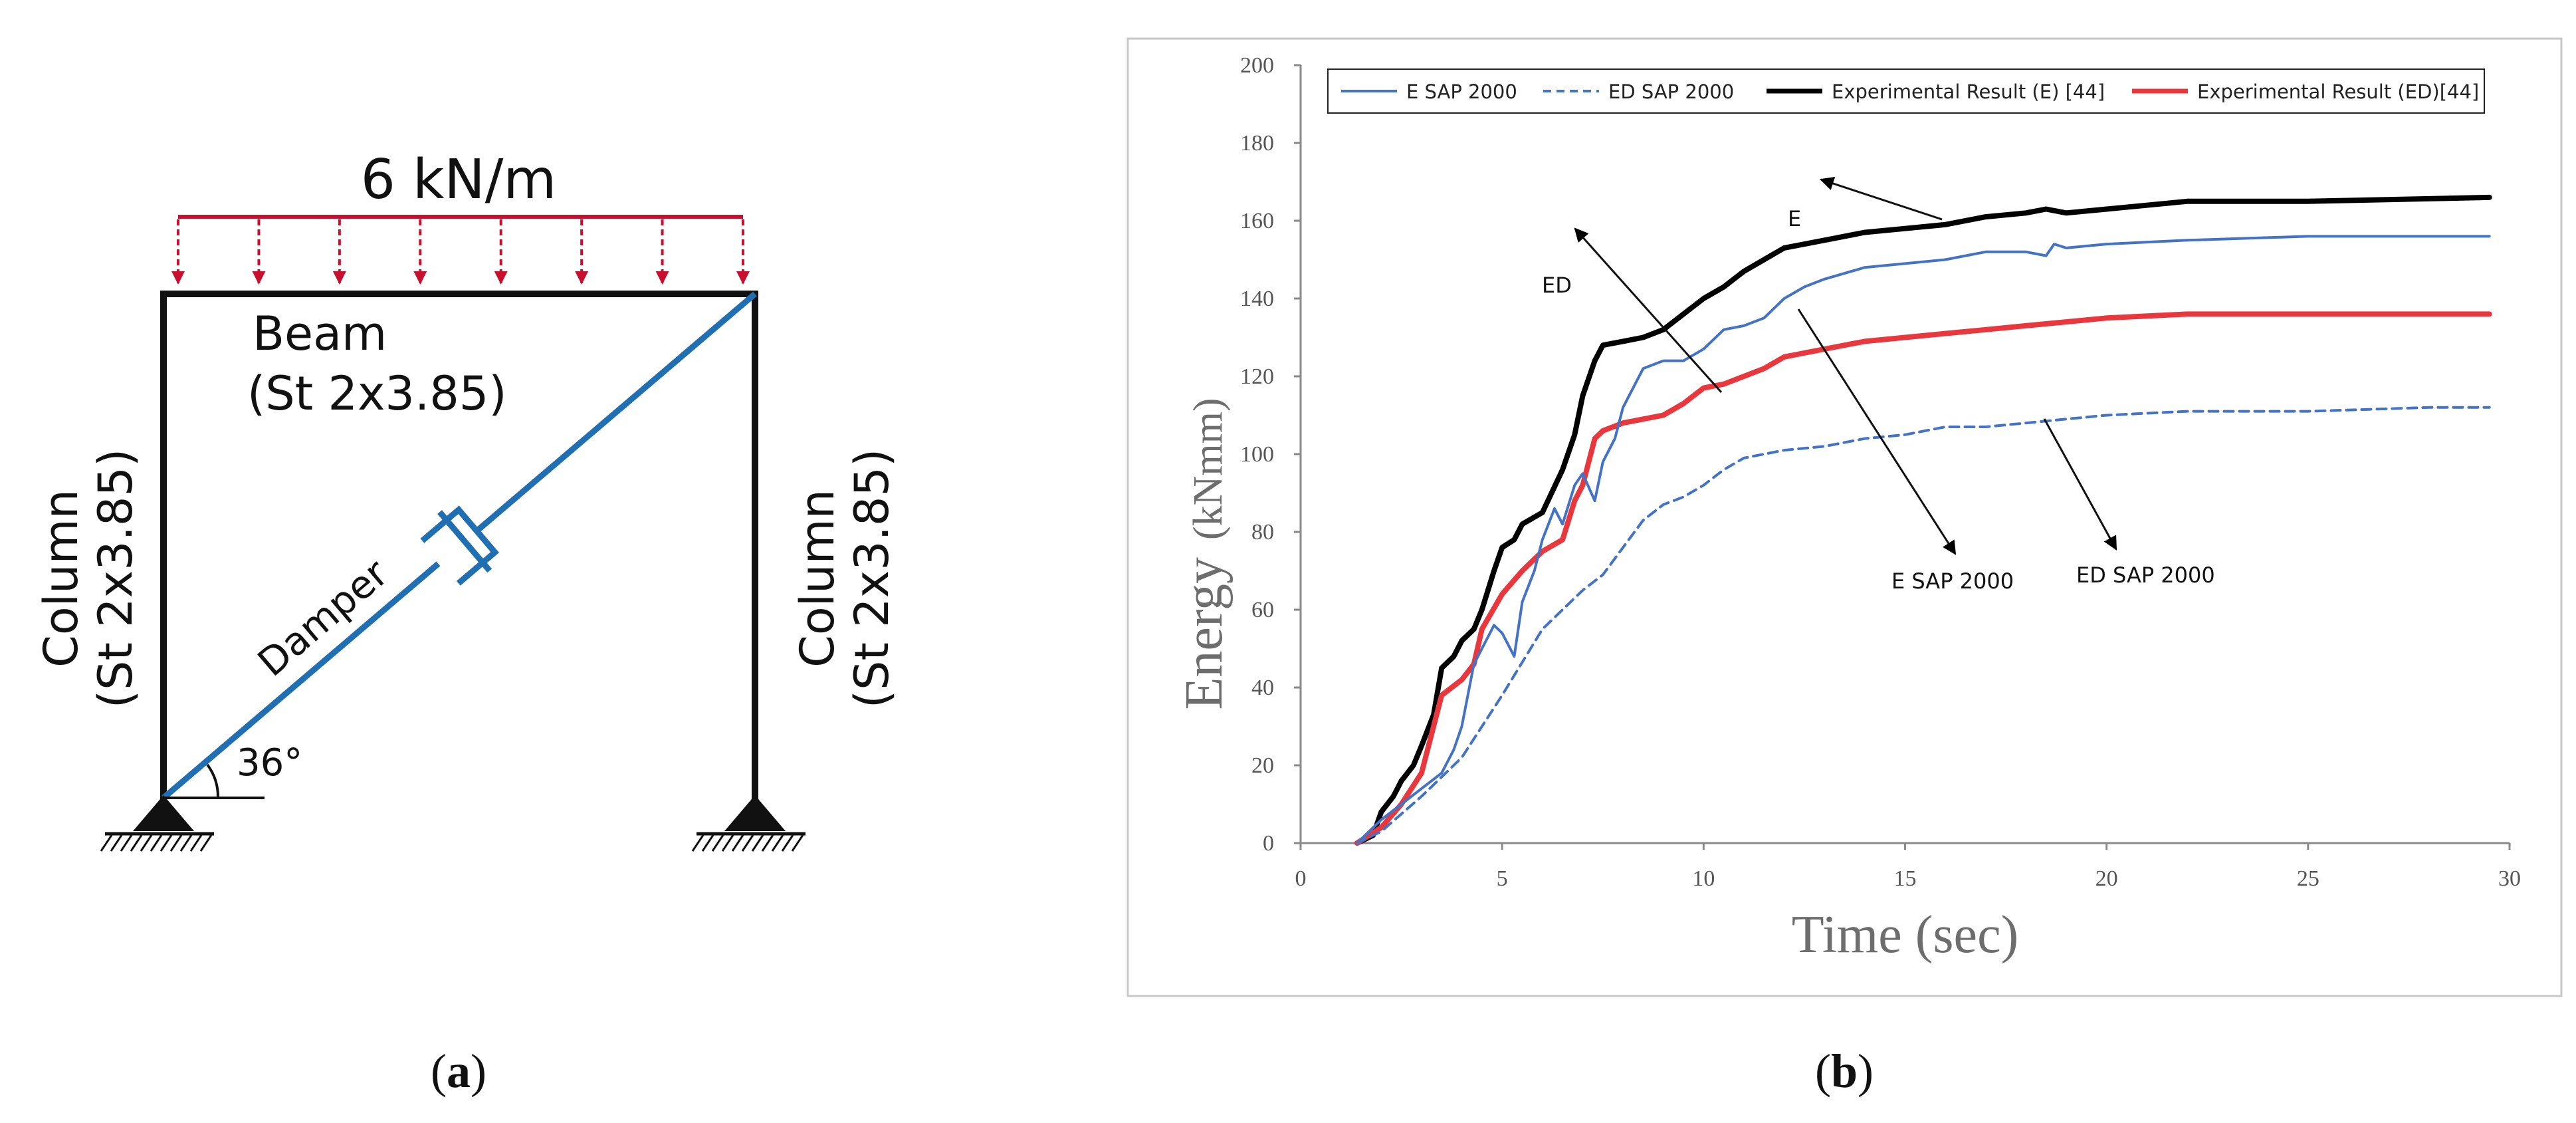 The width and height of the screenshot is (2576, 1123). What do you see at coordinates (1262, 610) in the screenshot?
I see `y-tick-label: 60` at bounding box center [1262, 610].